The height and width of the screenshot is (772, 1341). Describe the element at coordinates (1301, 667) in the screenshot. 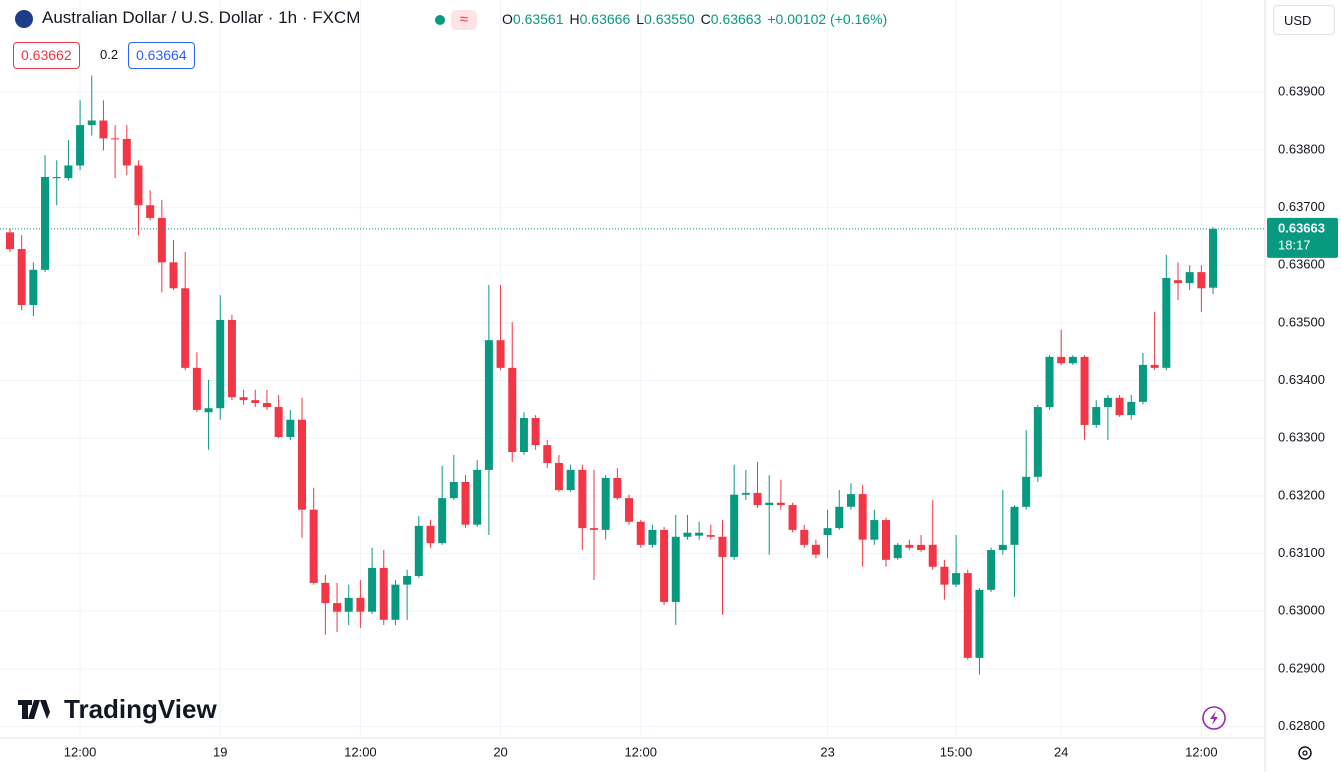

I see `y-tick-label: 0.62900` at that location.